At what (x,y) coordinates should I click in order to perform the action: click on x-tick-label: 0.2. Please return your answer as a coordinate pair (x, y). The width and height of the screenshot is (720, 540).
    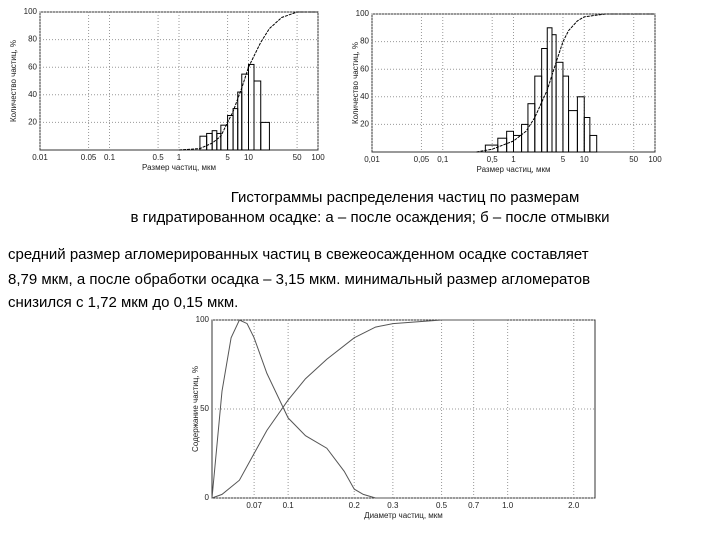
    Looking at the image, I should click on (355, 505).